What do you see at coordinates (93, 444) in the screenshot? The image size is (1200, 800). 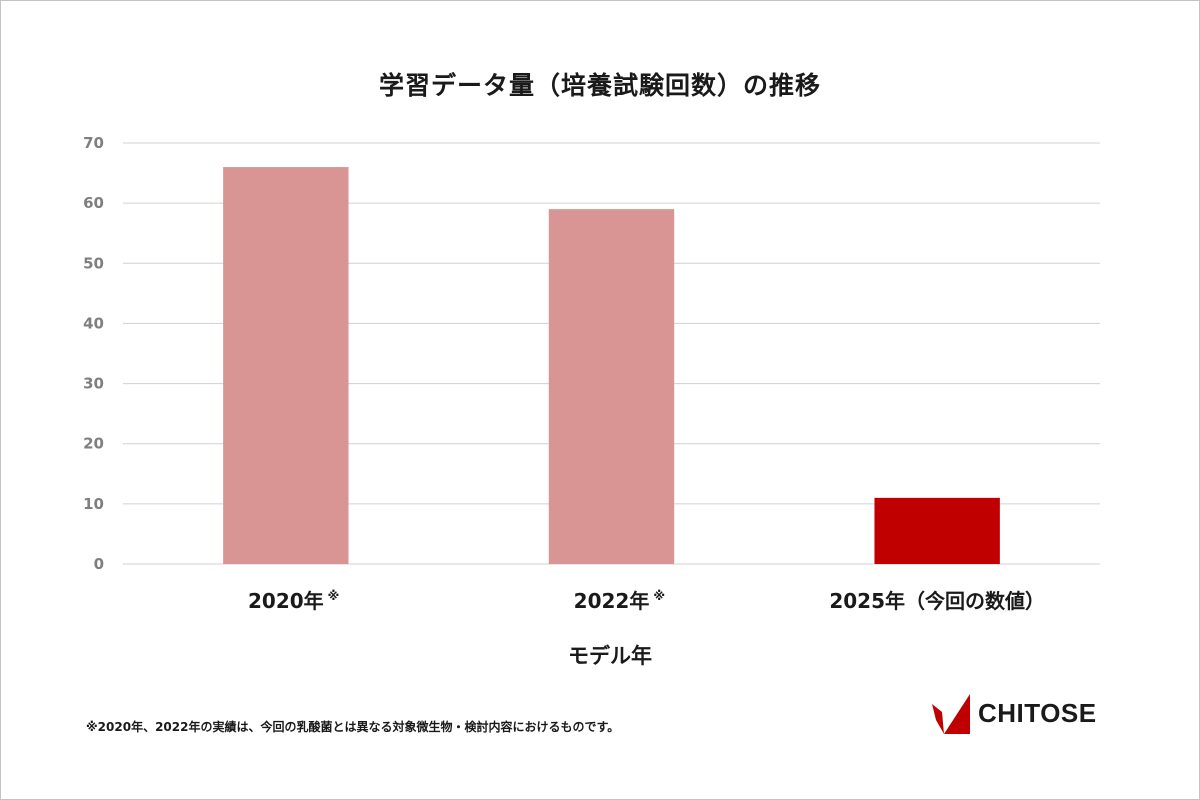 I see `y-tick-label: 20` at bounding box center [93, 444].